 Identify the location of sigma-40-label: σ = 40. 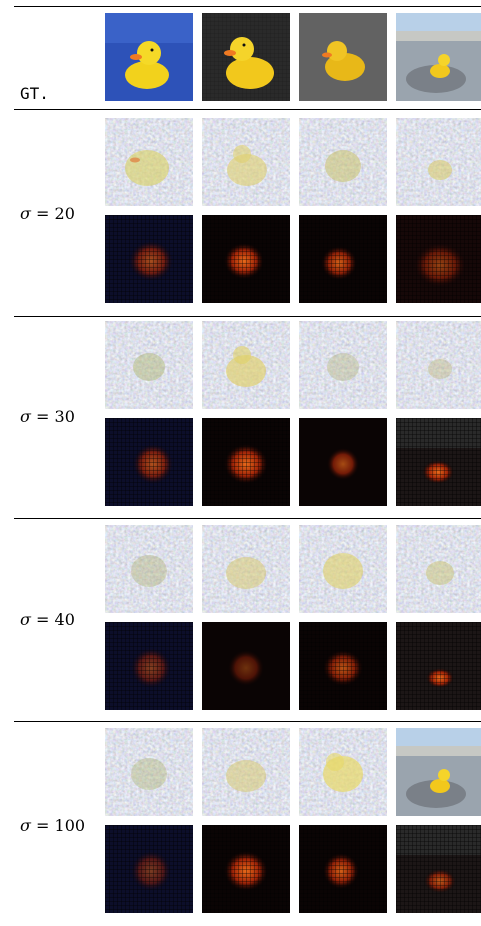
(47, 619).